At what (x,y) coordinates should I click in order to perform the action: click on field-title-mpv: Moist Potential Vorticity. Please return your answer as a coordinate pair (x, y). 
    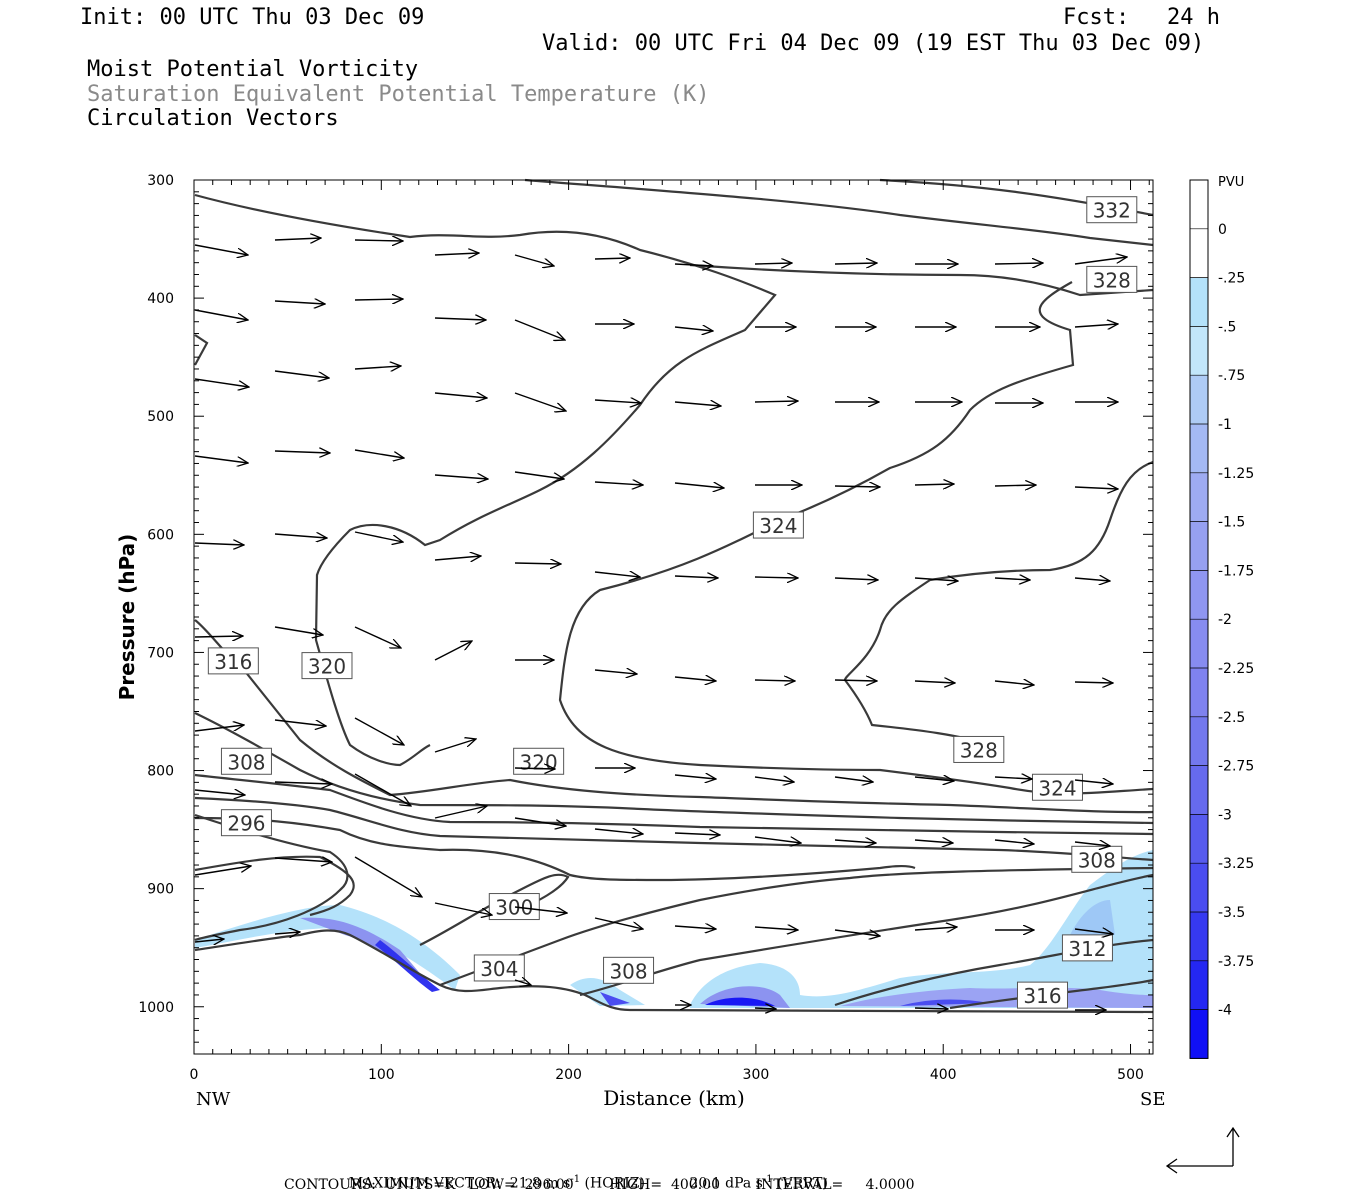
    Looking at the image, I should click on (253, 69).